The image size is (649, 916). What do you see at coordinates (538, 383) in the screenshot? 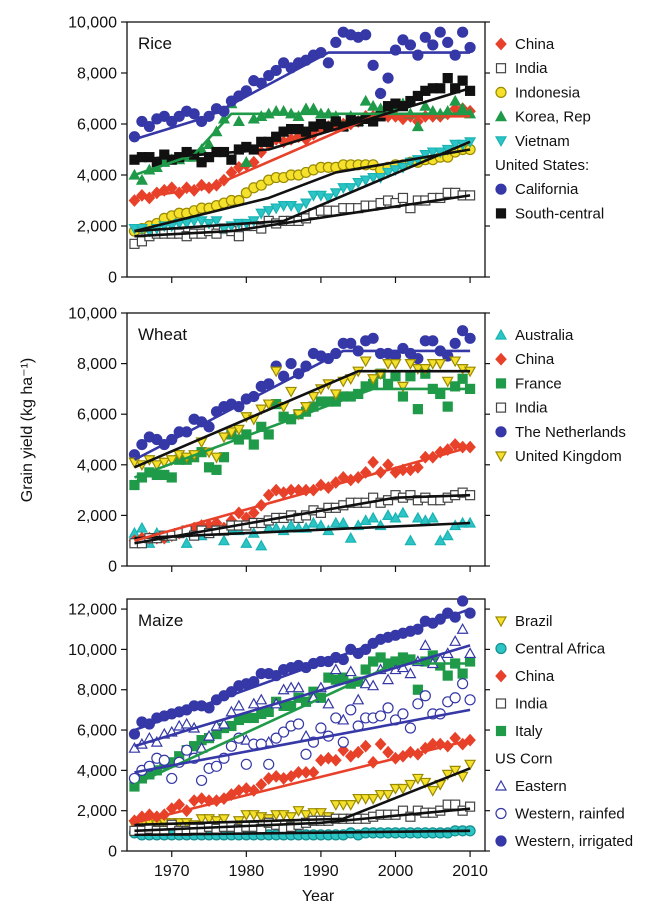
I see `wheat-legend-label: France` at bounding box center [538, 383].